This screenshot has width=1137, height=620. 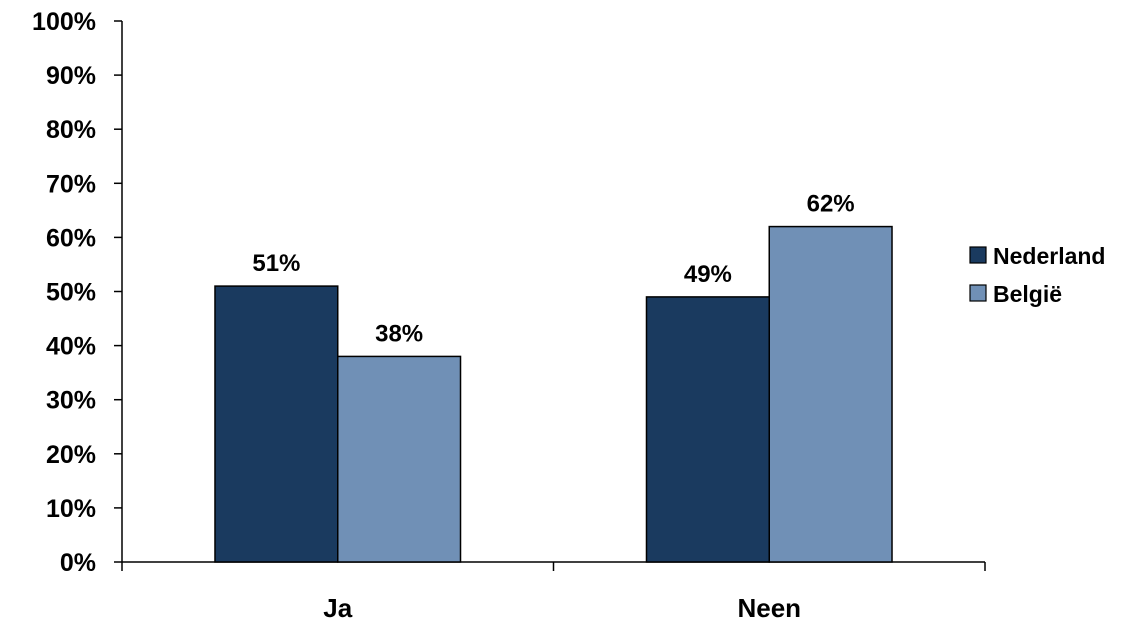 I want to click on bar-nederland-neen, so click(x=707, y=429).